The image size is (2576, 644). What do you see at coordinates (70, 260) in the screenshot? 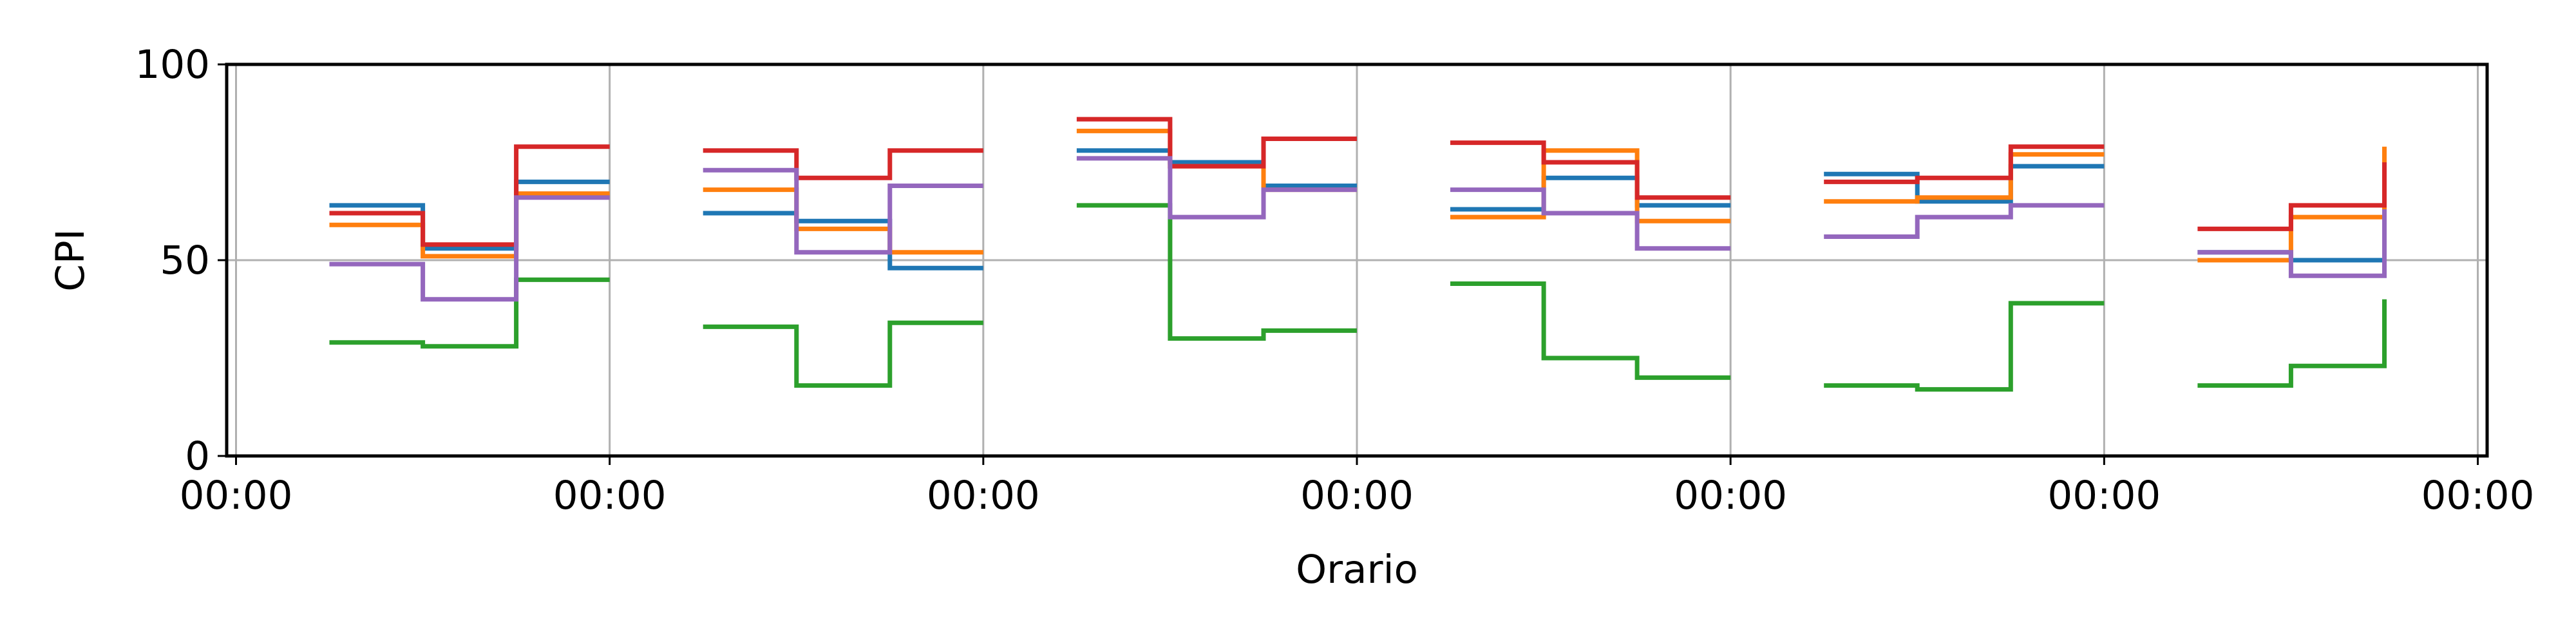
I see `y-axis-title: CPI` at bounding box center [70, 260].